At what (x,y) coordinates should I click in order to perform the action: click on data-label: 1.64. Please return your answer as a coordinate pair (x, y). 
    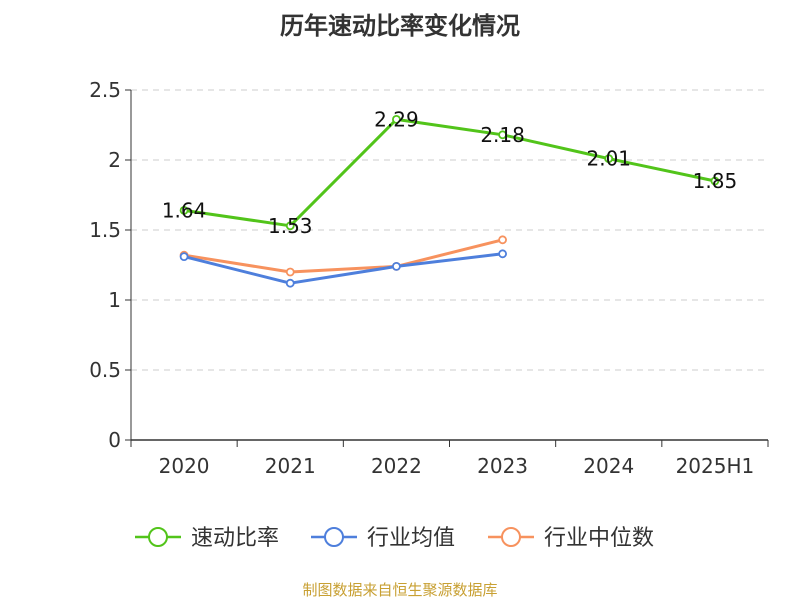
    Looking at the image, I should click on (184, 210).